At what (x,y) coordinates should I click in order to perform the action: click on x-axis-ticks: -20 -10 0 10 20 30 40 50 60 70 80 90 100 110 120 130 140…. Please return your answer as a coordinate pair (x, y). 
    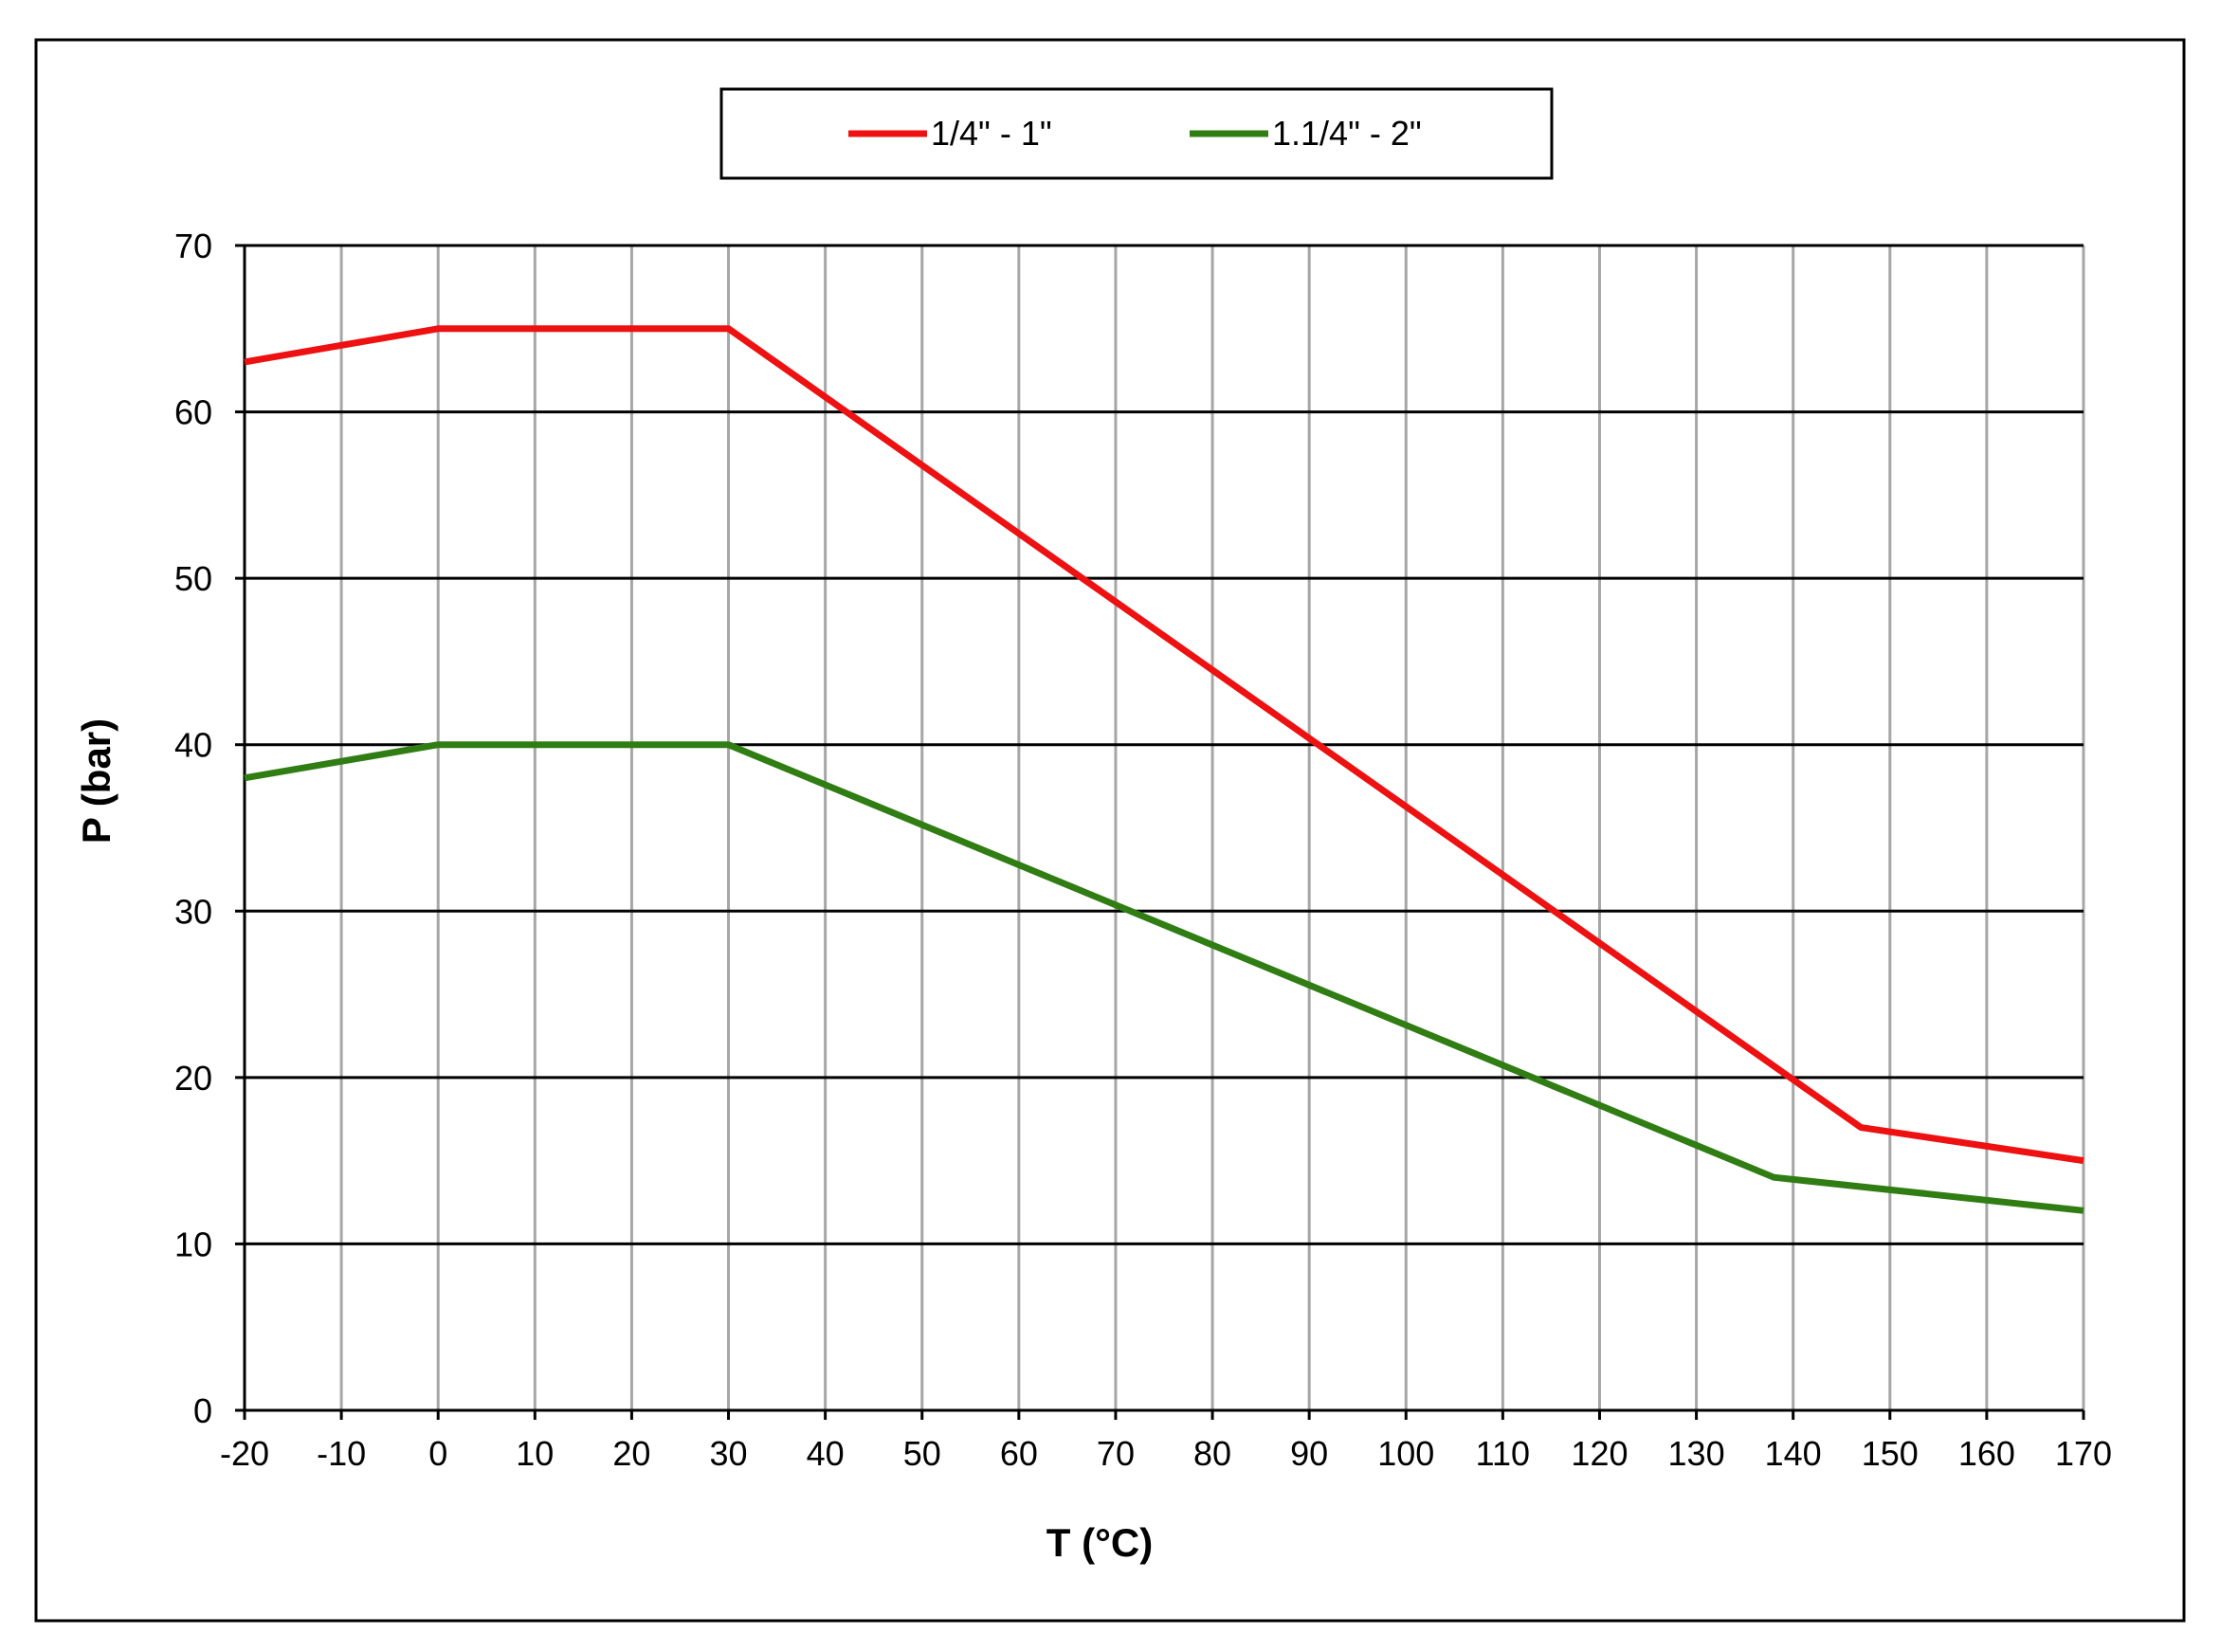
    Looking at the image, I should click on (1166, 1441).